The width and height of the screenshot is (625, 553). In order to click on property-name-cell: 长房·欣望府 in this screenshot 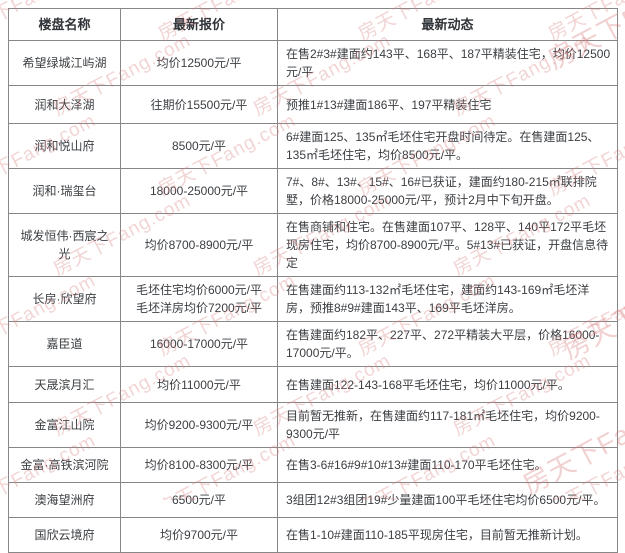, I will do `click(64, 299)`.